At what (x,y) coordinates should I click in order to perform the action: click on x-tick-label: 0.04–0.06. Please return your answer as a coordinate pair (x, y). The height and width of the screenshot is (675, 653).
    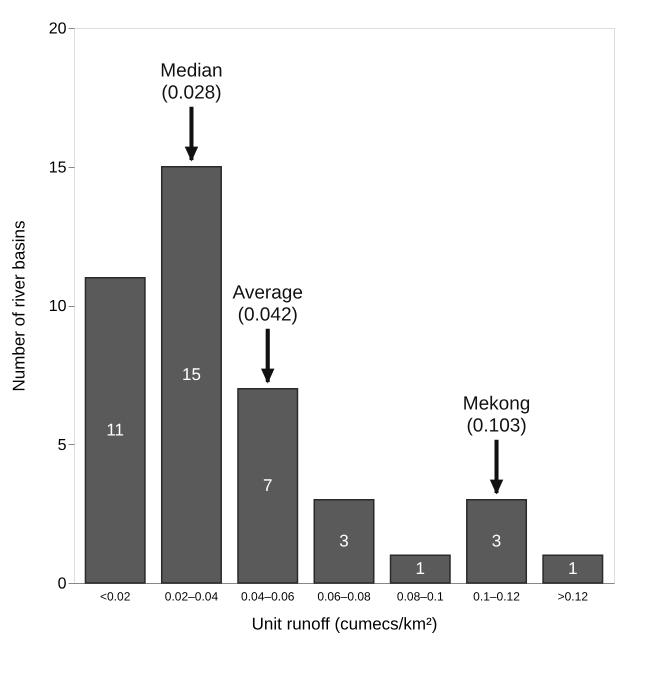
    Looking at the image, I should click on (268, 597).